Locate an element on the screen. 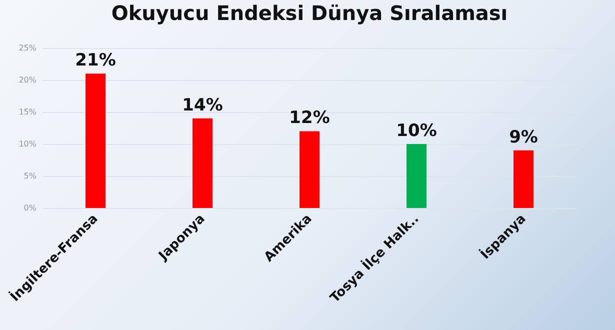 This screenshot has width=615, height=330. y-tick-label: 20% is located at coordinates (27, 80).